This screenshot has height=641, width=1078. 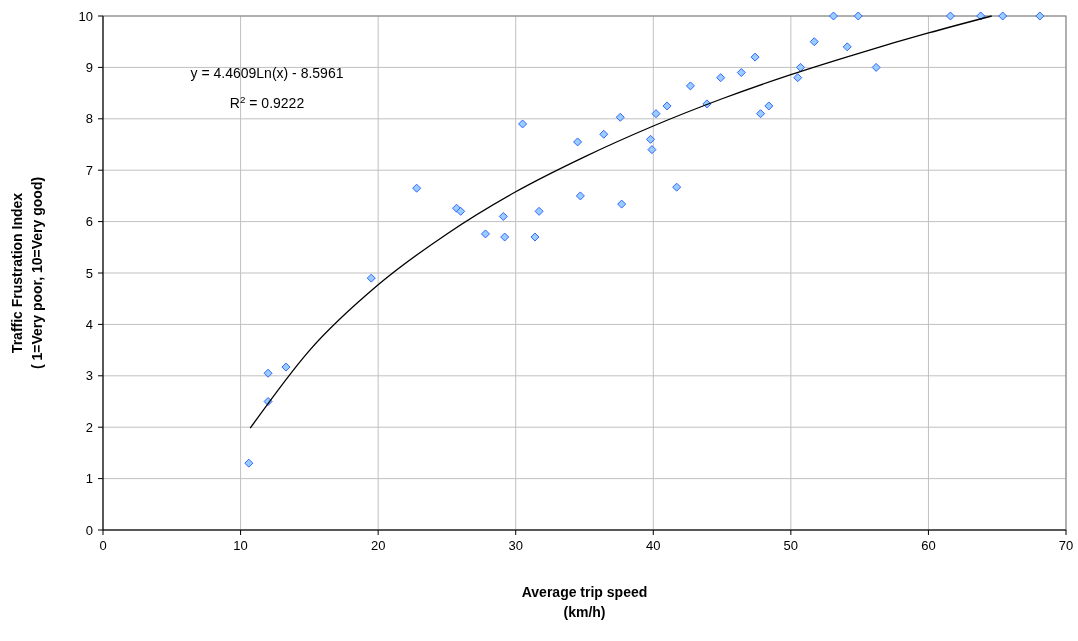 What do you see at coordinates (267, 73) in the screenshot?
I see `annotation: y = 4.4609Ln(x) - 8.5961` at bounding box center [267, 73].